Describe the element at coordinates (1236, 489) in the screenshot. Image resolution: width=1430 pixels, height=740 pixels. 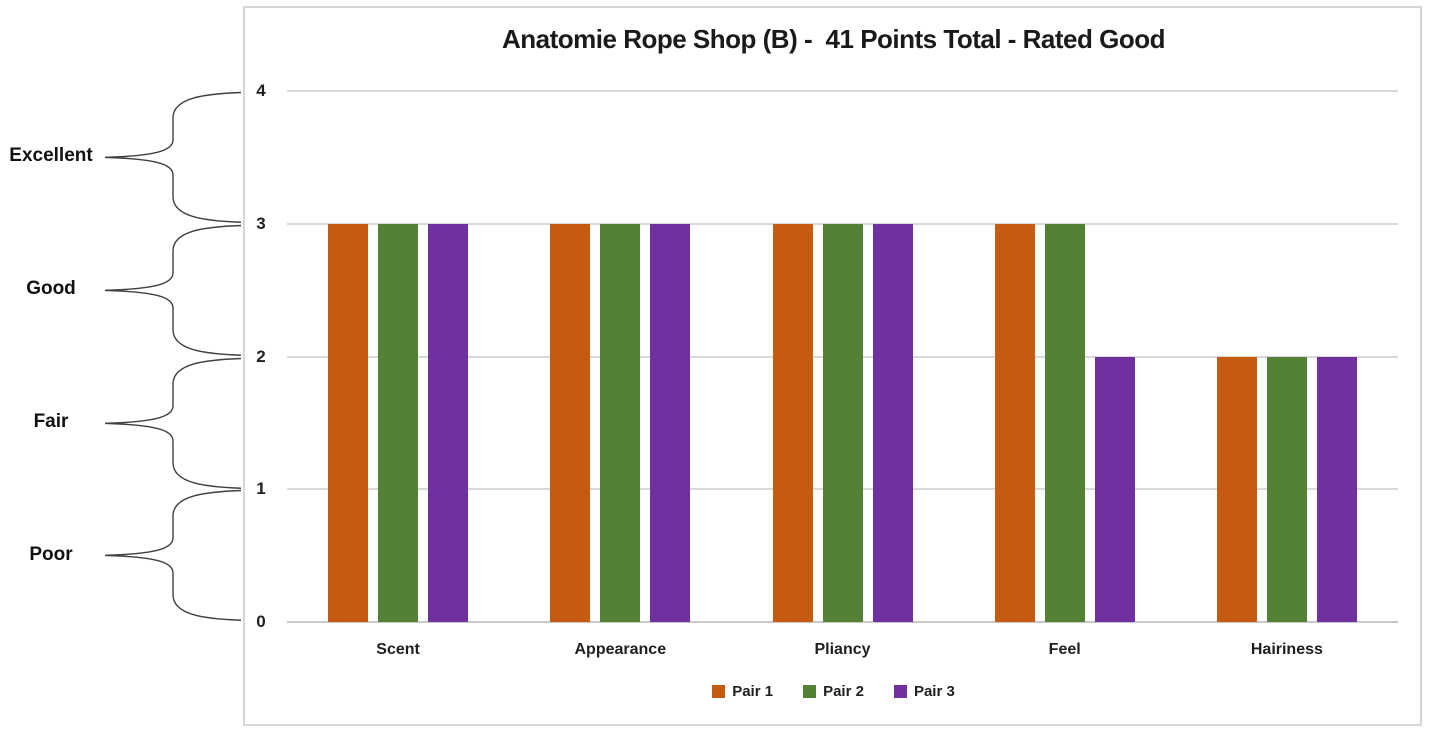
I see `bar-pair-1-hairiness` at that location.